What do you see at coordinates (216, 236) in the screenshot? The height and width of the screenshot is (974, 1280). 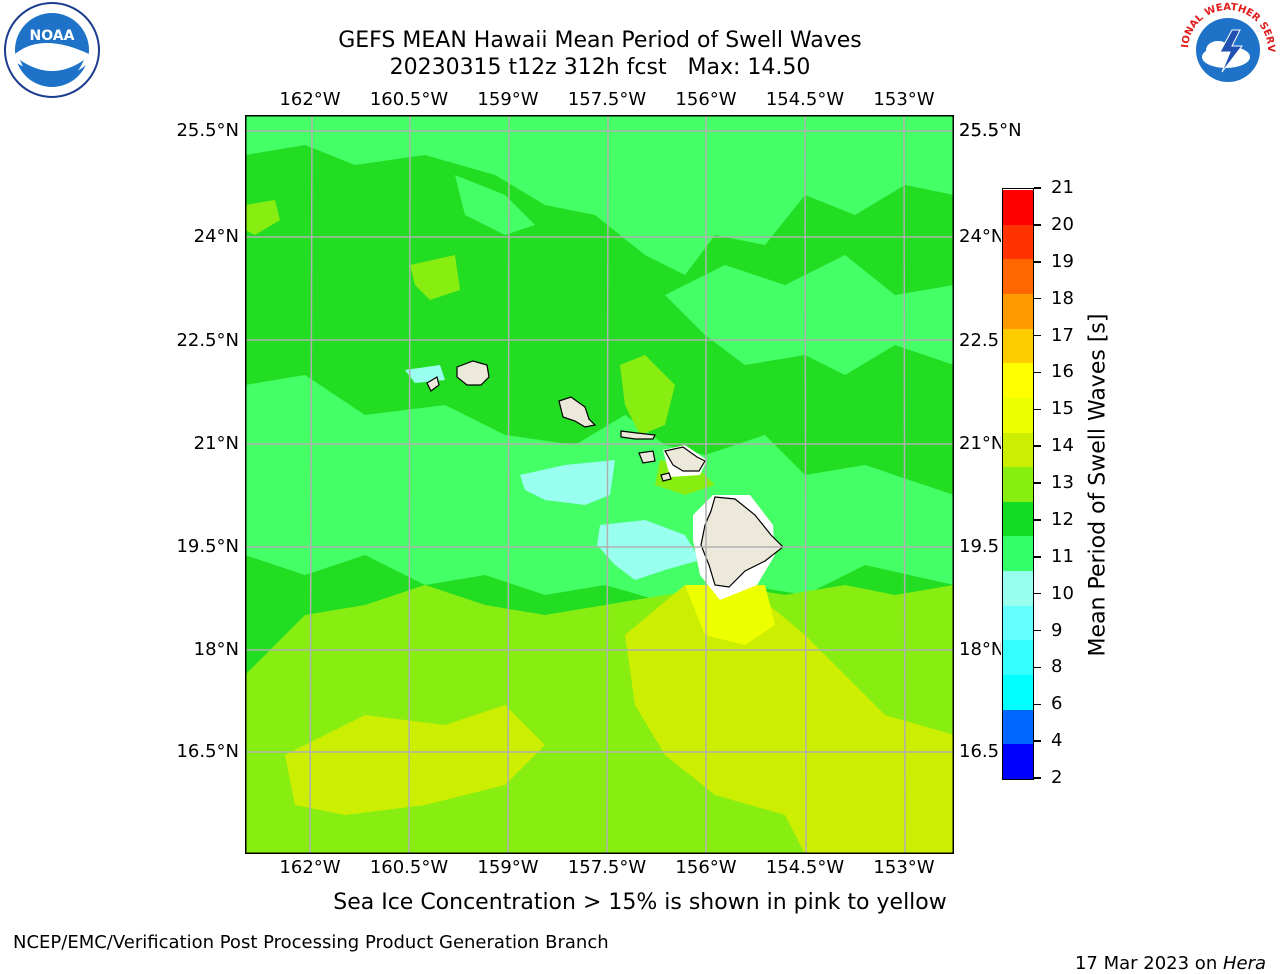 I see `lat-label-left: 24°N` at bounding box center [216, 236].